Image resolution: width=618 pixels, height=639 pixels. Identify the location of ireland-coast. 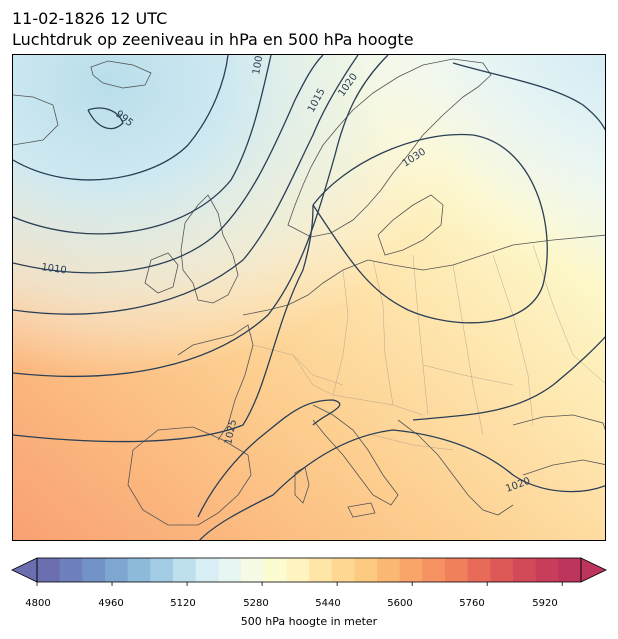
(161, 273).